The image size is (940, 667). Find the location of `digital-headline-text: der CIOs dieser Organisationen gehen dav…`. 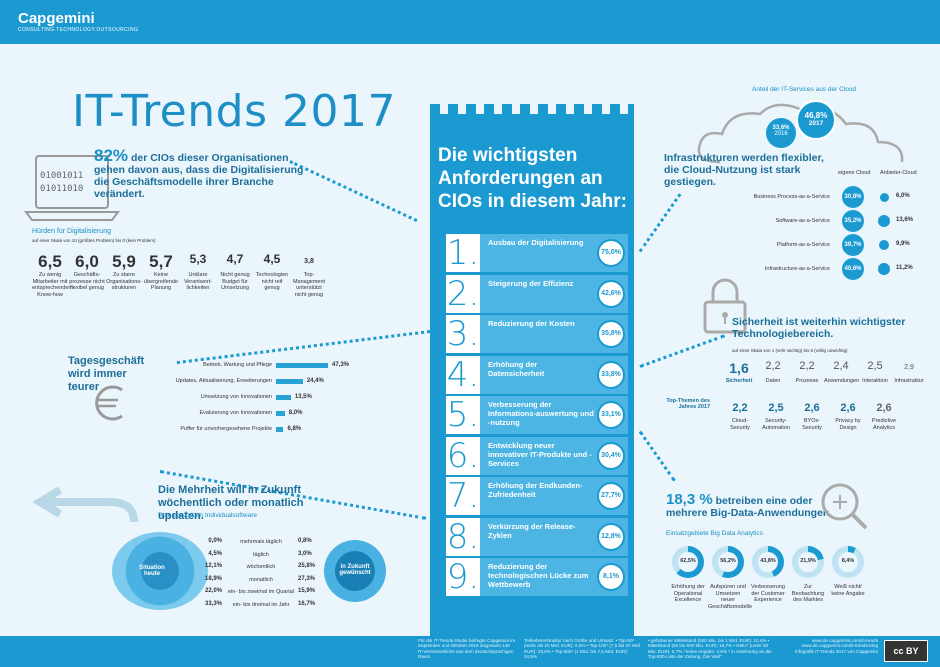

digital-headline-text: der CIOs dieser Organisationen gehen dav… is located at coordinates (199, 176).